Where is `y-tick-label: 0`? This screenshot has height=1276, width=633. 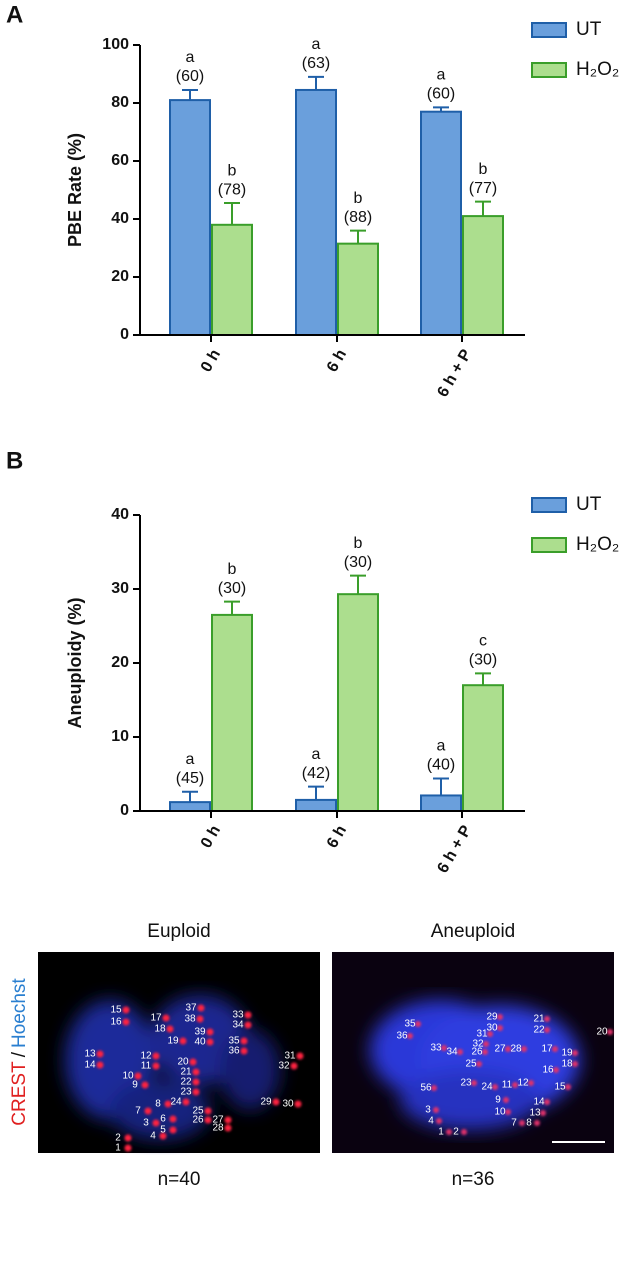
y-tick-label: 0 is located at coordinates (124, 810).